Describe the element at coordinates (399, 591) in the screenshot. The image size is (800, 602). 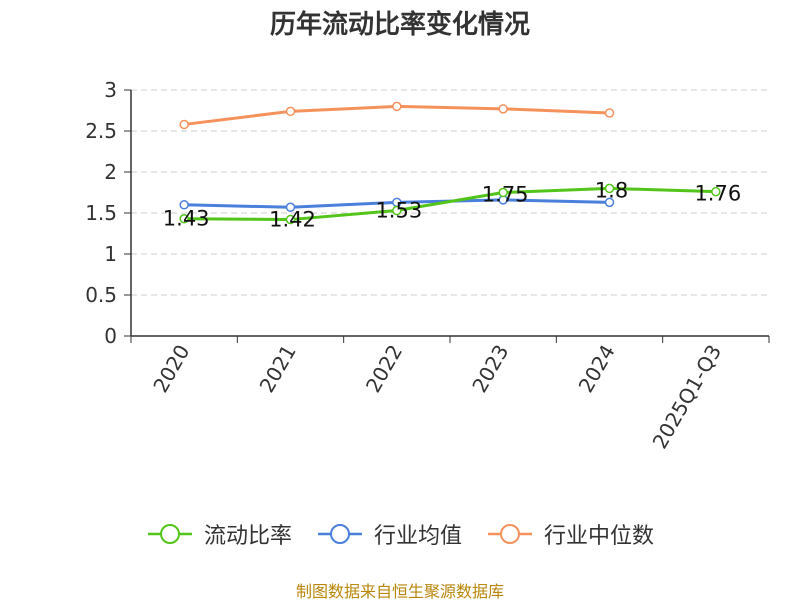
I see `source-note: 制图数据来自恒生聚源数据库` at that location.